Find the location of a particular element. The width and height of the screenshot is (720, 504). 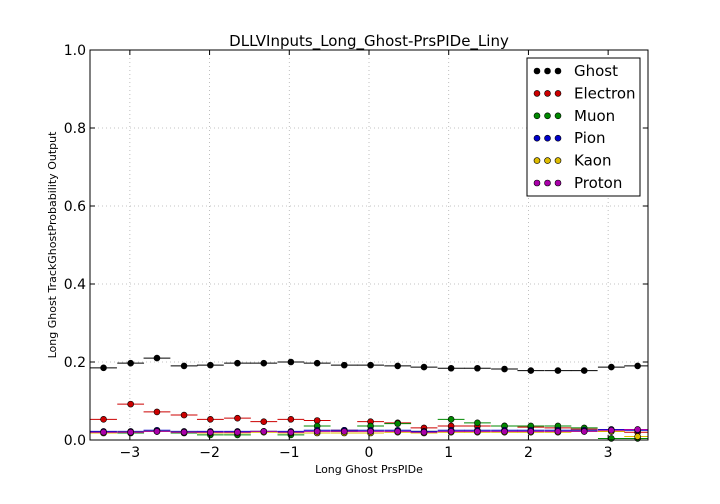

legend-label: Muon is located at coordinates (594, 116).